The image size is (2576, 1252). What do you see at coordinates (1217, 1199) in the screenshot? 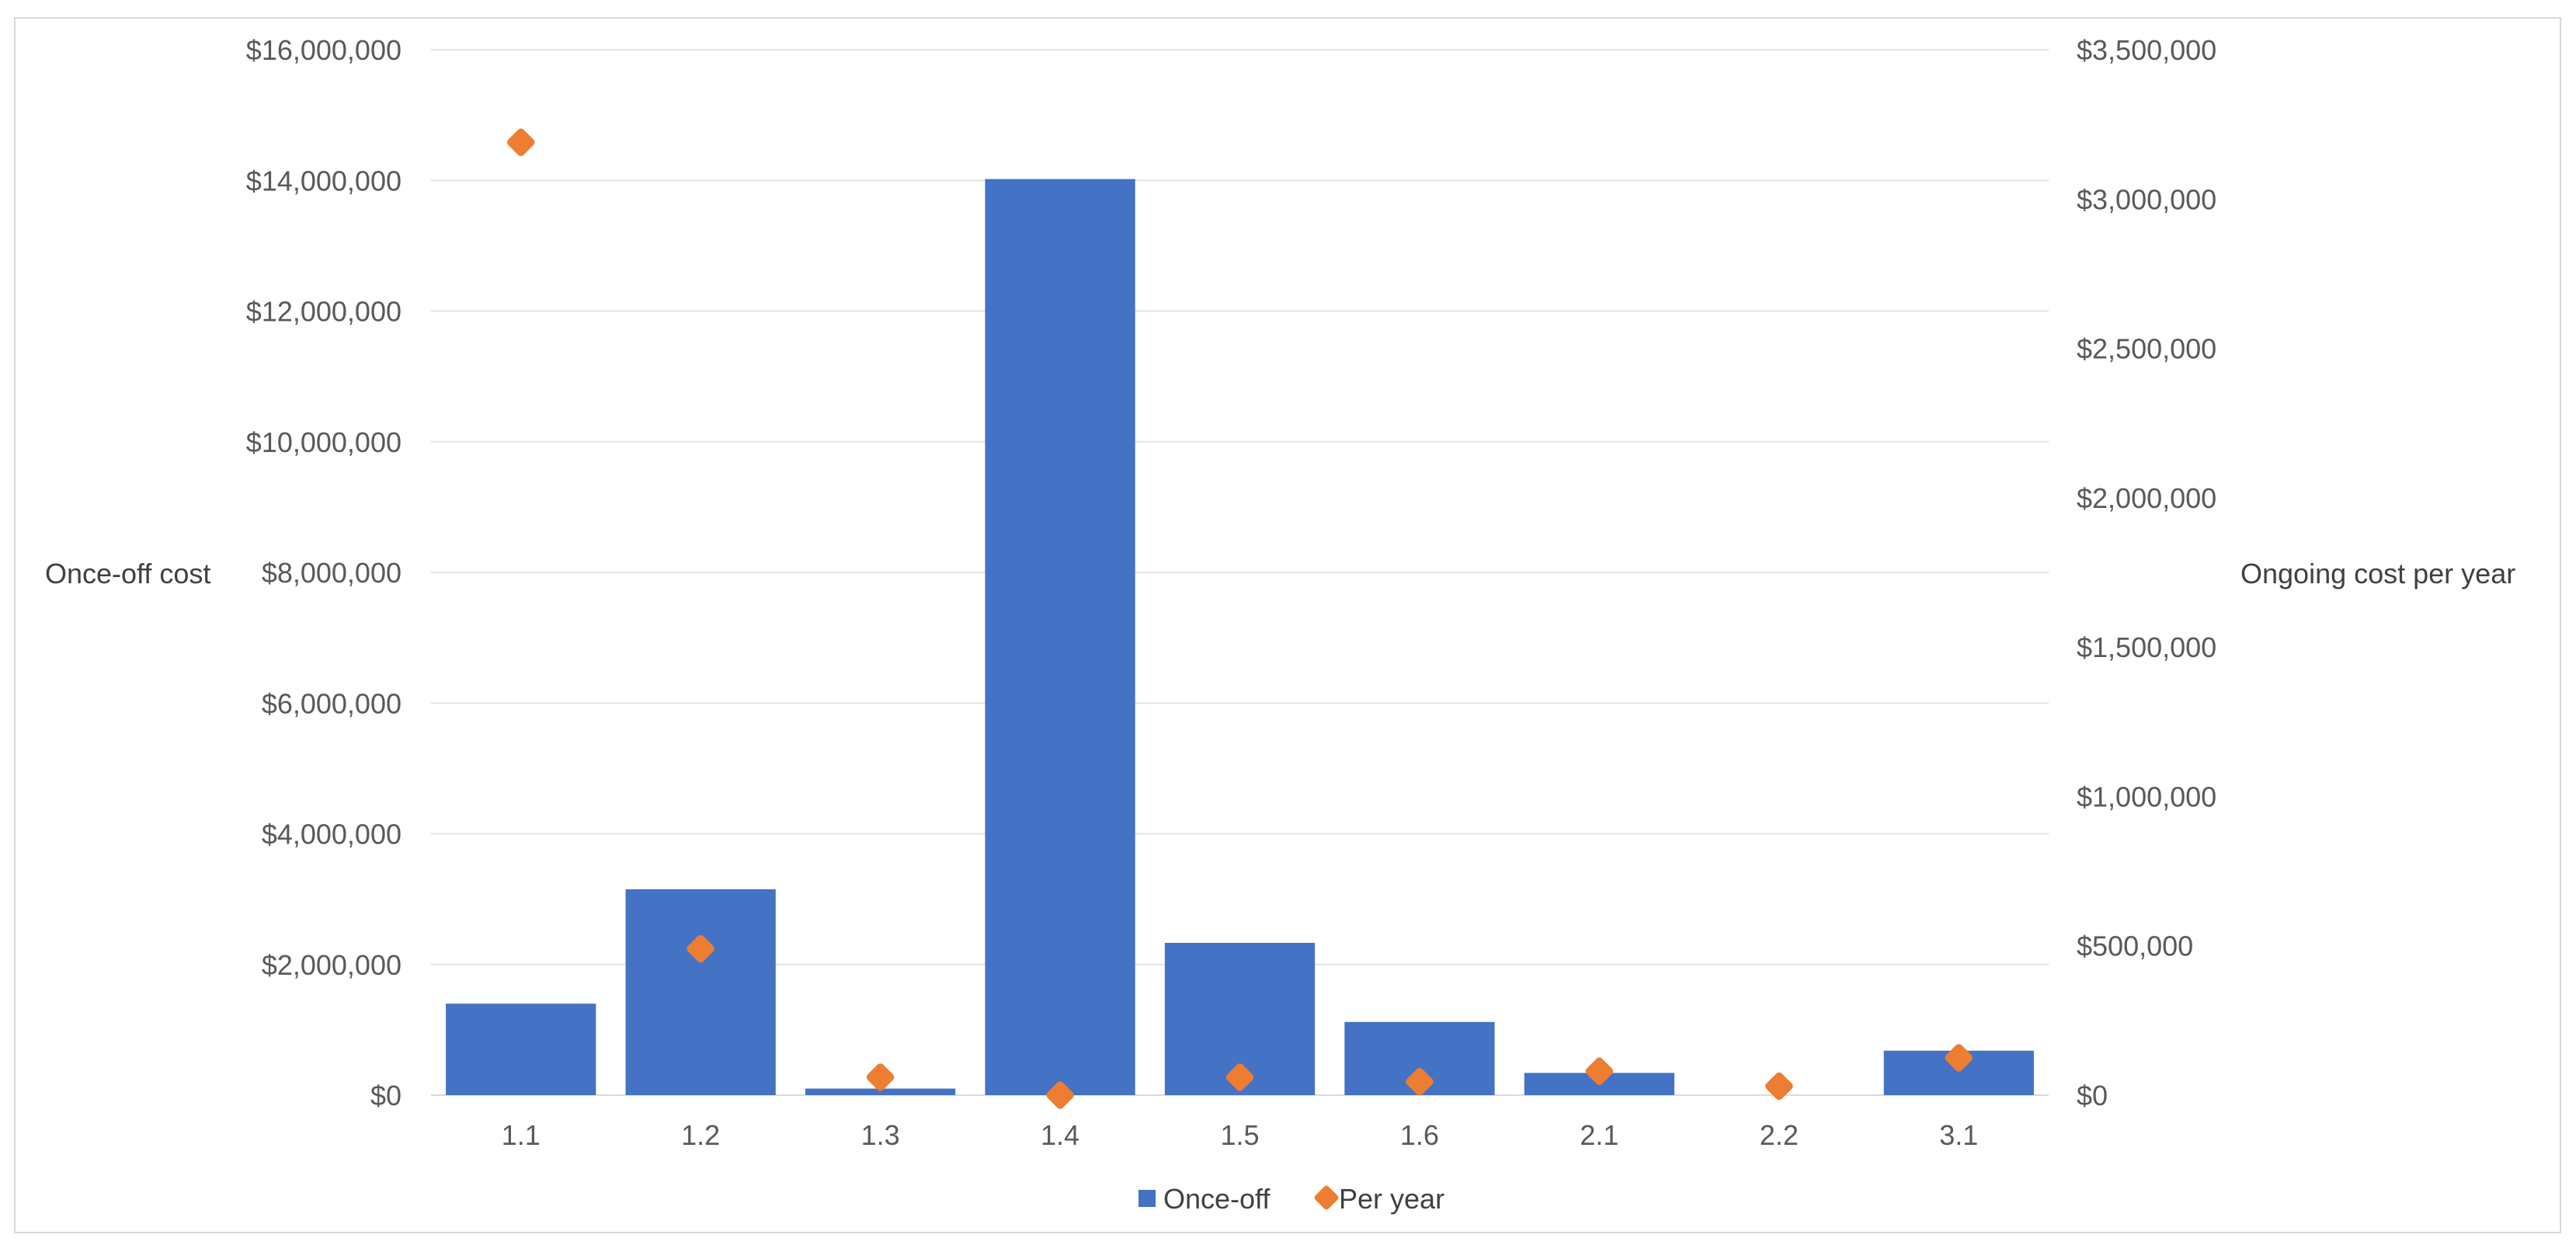
I see `legend-label-once-off: Once-off` at bounding box center [1217, 1199].